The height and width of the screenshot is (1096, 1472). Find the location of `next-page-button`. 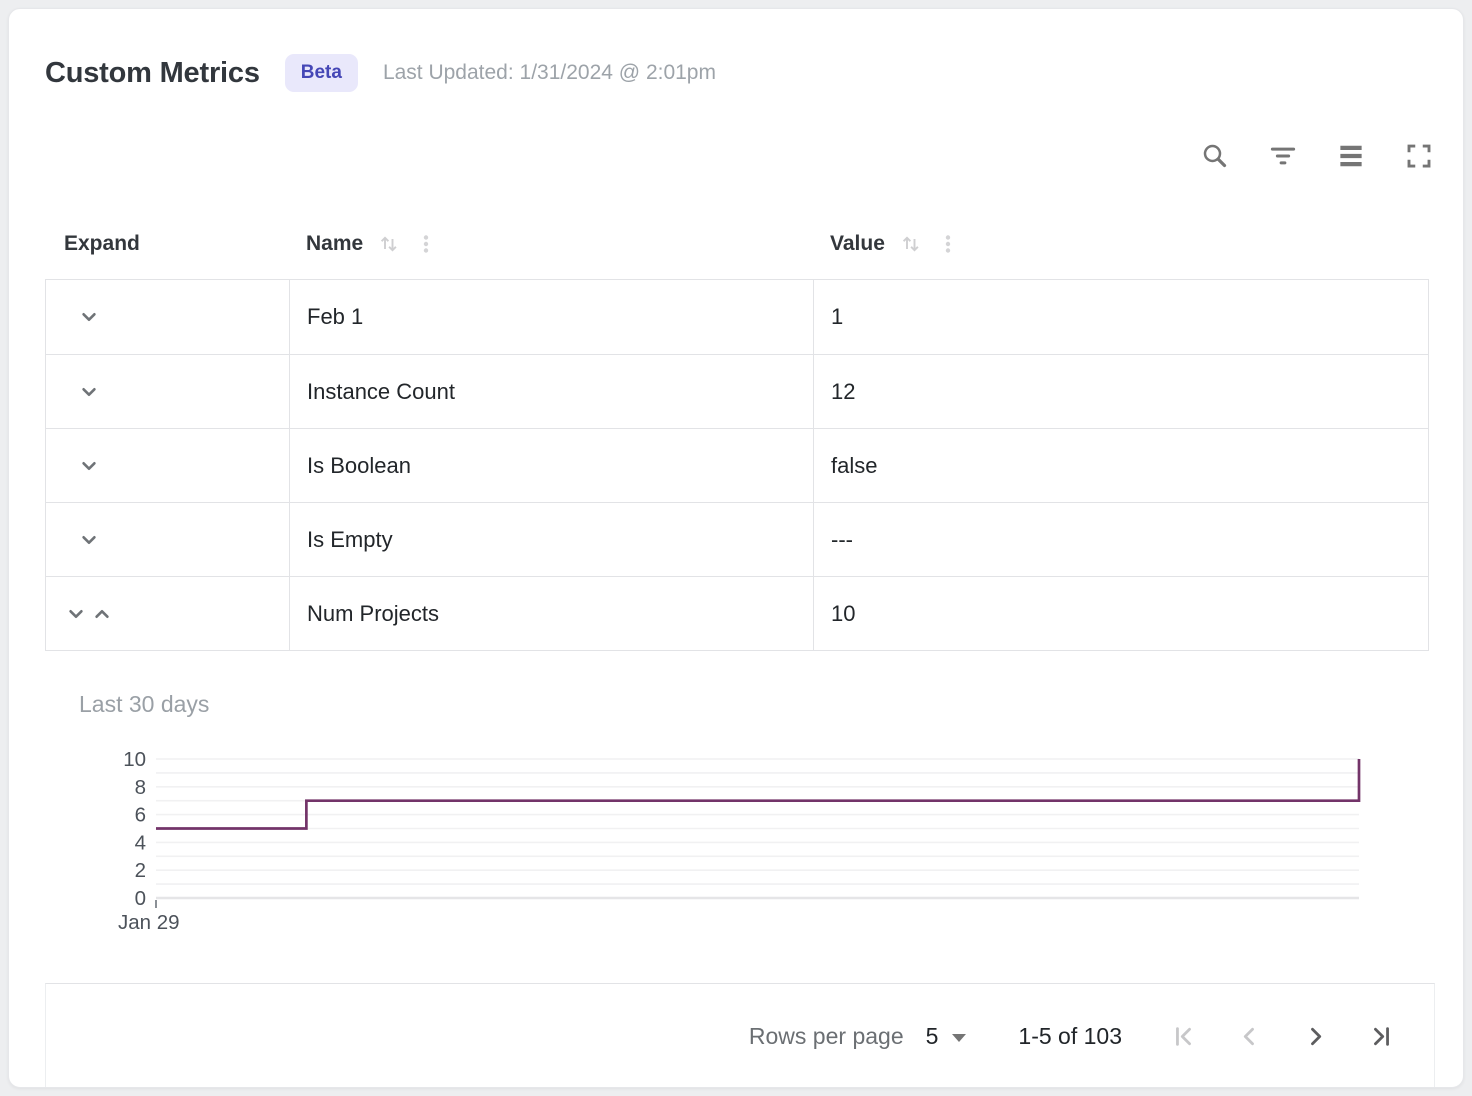

next-page-button is located at coordinates (1315, 1037).